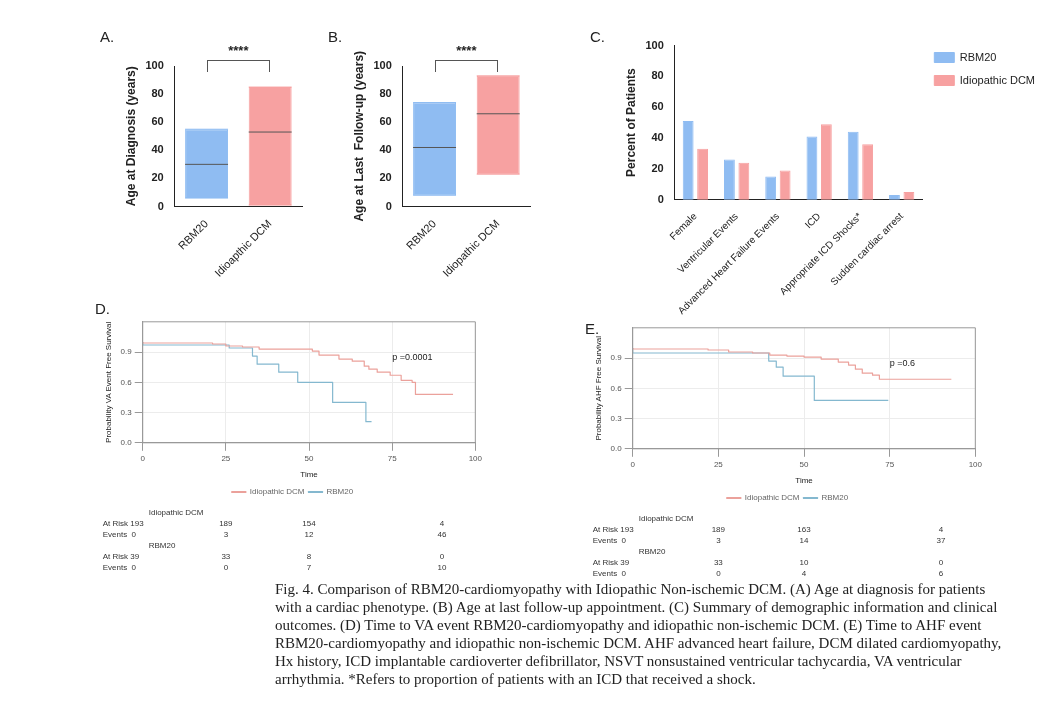 This screenshot has width=1050, height=724. Describe the element at coordinates (274, 534) in the screenshot. I see `text: Events 0 3 12 46` at that location.